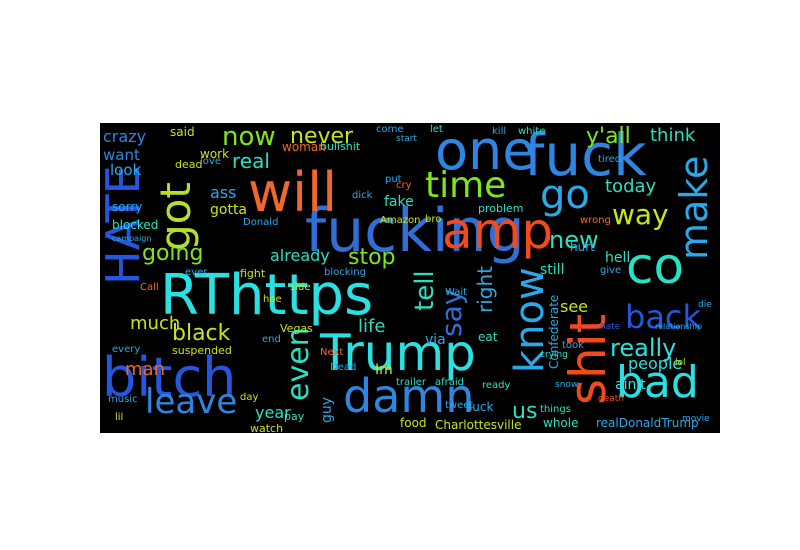 This screenshot has height=550, width=800. What do you see at coordinates (343, 367) in the screenshot?
I see `word-dead-2: Dead` at bounding box center [343, 367].